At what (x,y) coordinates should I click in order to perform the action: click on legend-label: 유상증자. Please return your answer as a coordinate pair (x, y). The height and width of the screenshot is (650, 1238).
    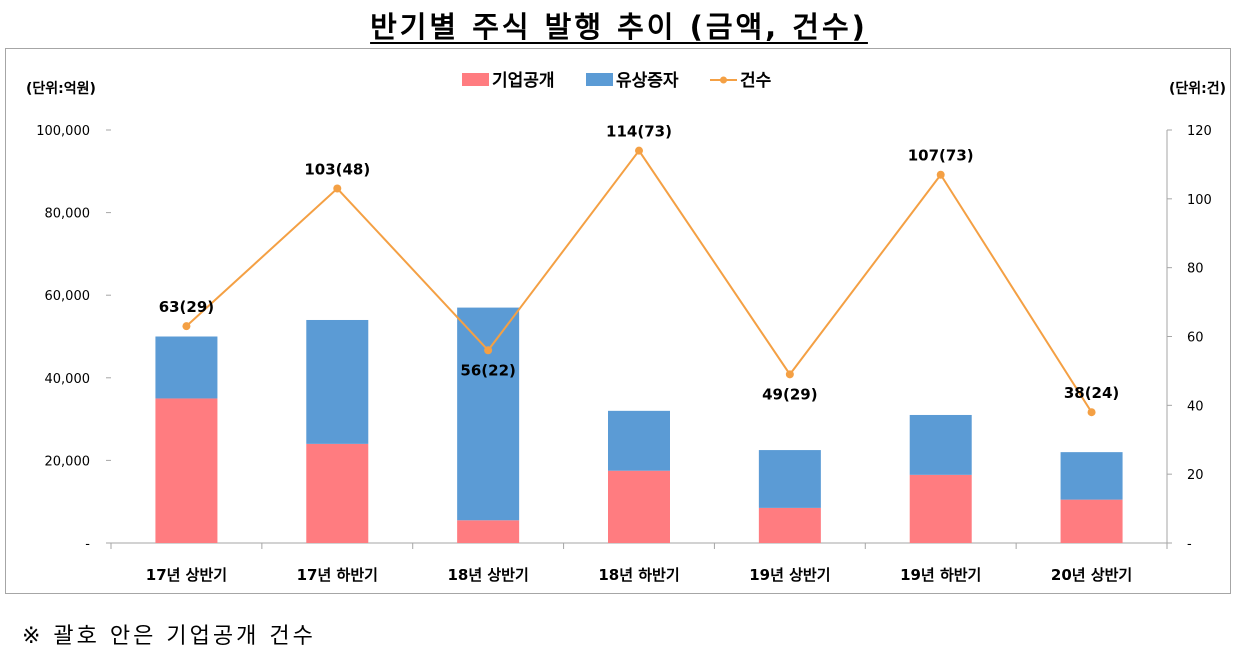
    Looking at the image, I should click on (647, 81).